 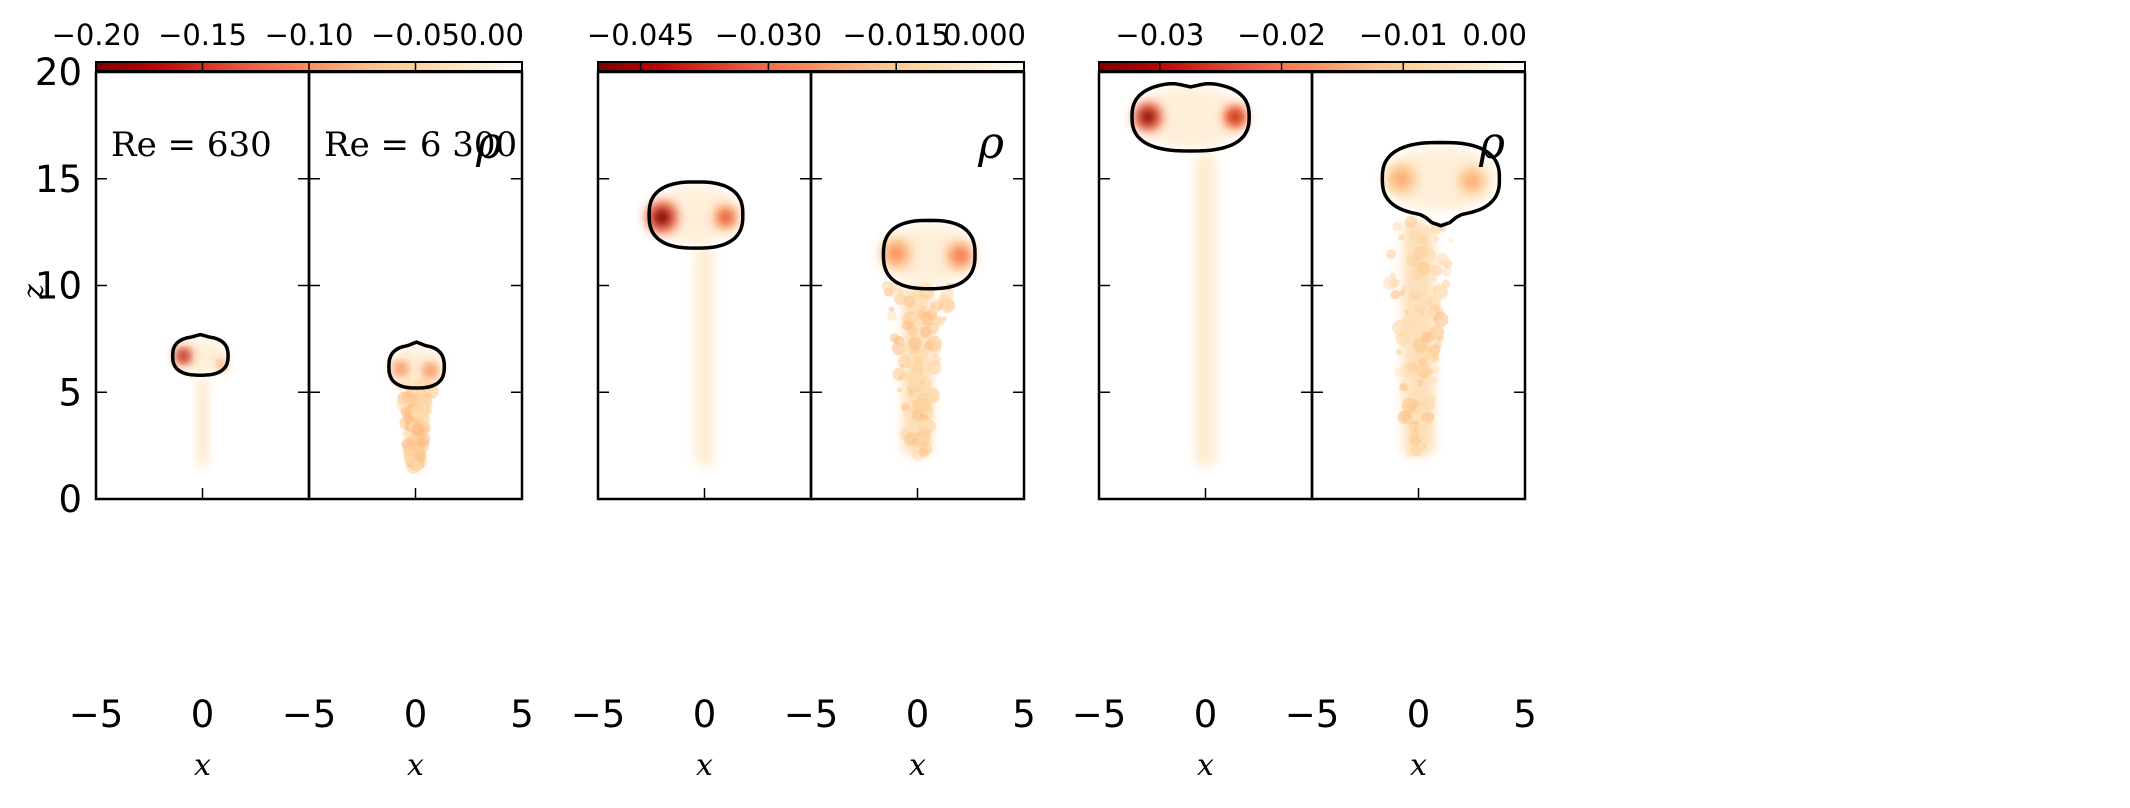 What do you see at coordinates (768, 35) in the screenshot?
I see `colorbar-tick-label: −0.030` at bounding box center [768, 35].